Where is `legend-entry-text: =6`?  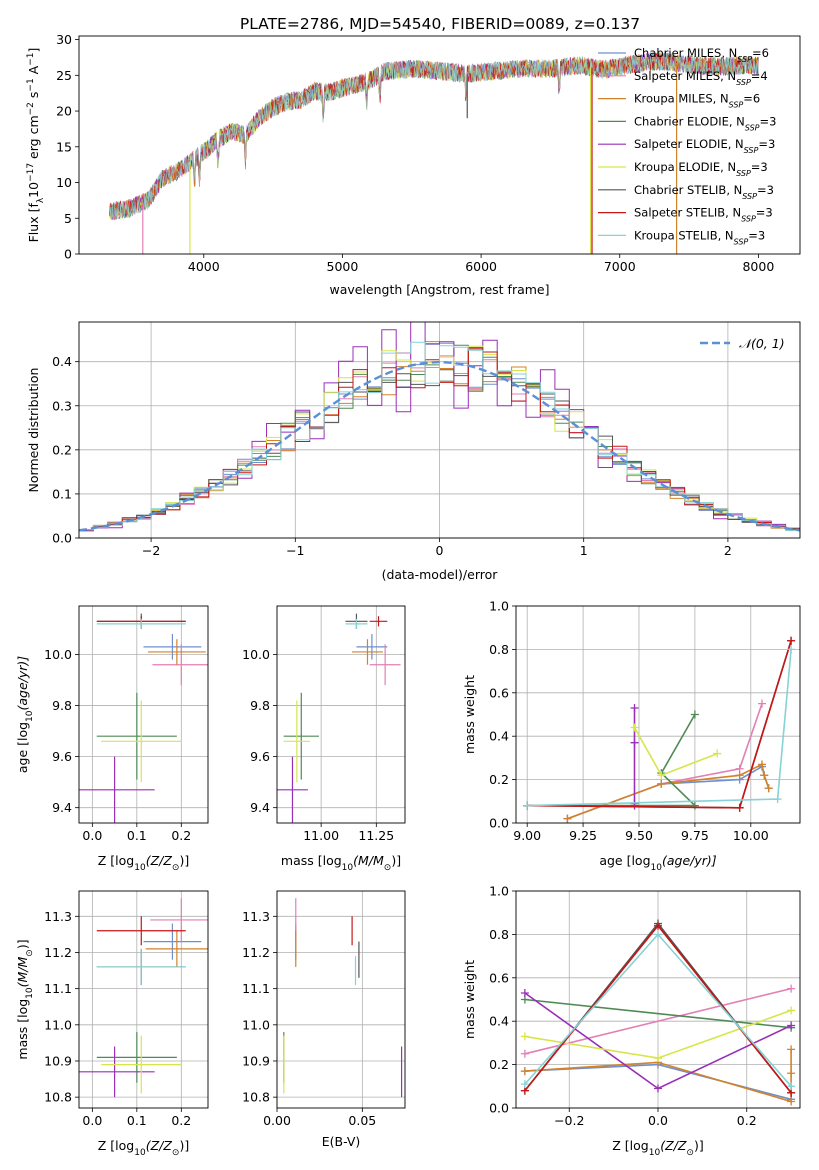 legend-entry-text: =6 is located at coordinates (751, 99).